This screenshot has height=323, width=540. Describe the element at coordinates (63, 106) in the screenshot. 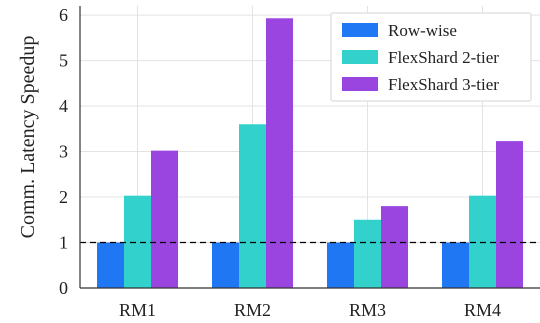

I see `y-tick-label: 4` at that location.